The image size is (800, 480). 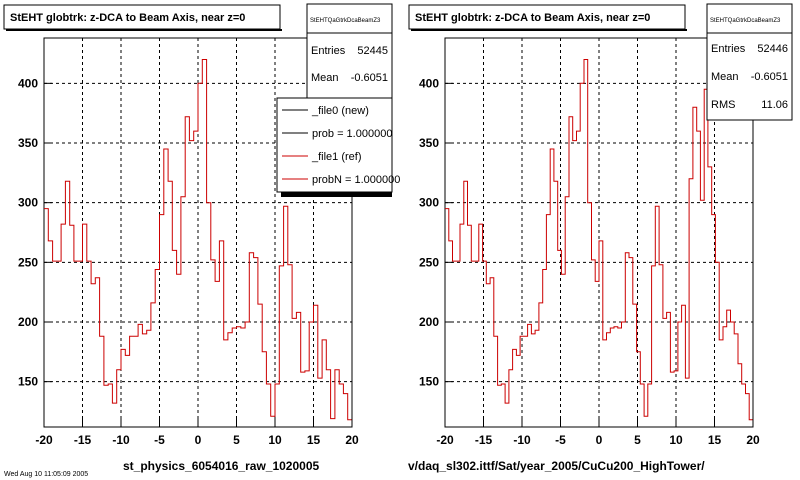 What do you see at coordinates (753, 440) in the screenshot?
I see `right-x-tick-label: 20` at bounding box center [753, 440].